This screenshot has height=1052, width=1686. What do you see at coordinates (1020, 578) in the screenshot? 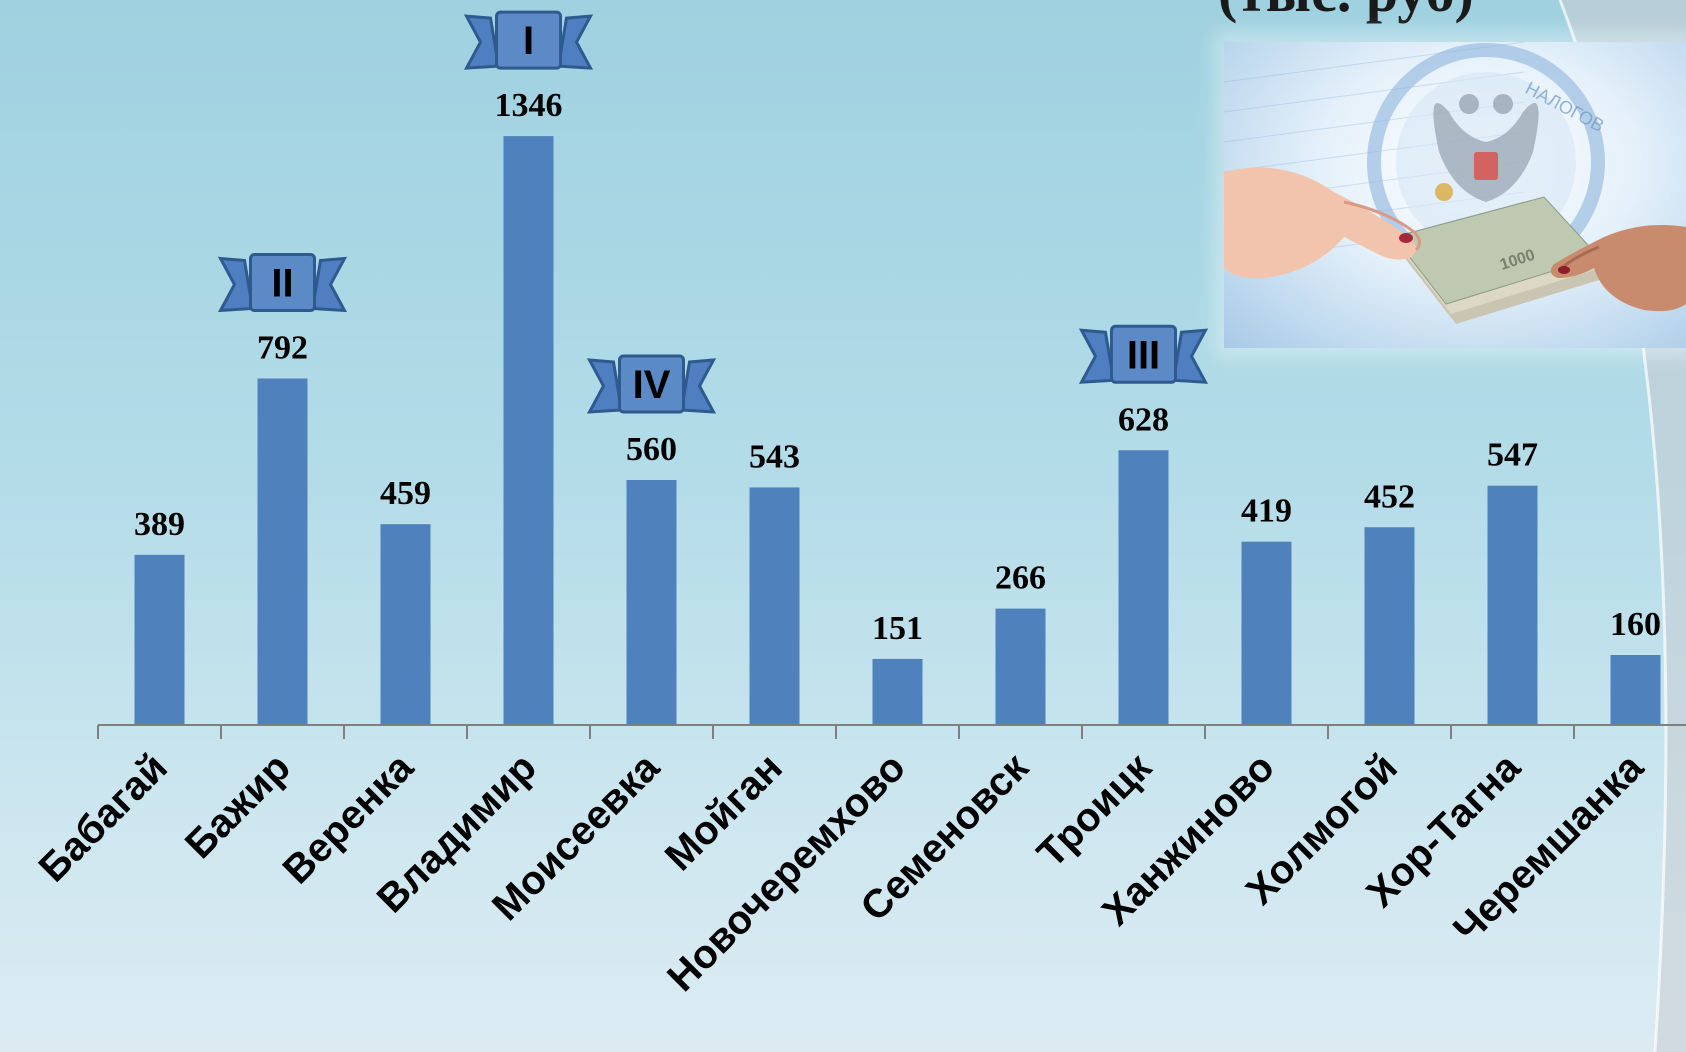
I see `data-label: 266` at bounding box center [1020, 578].